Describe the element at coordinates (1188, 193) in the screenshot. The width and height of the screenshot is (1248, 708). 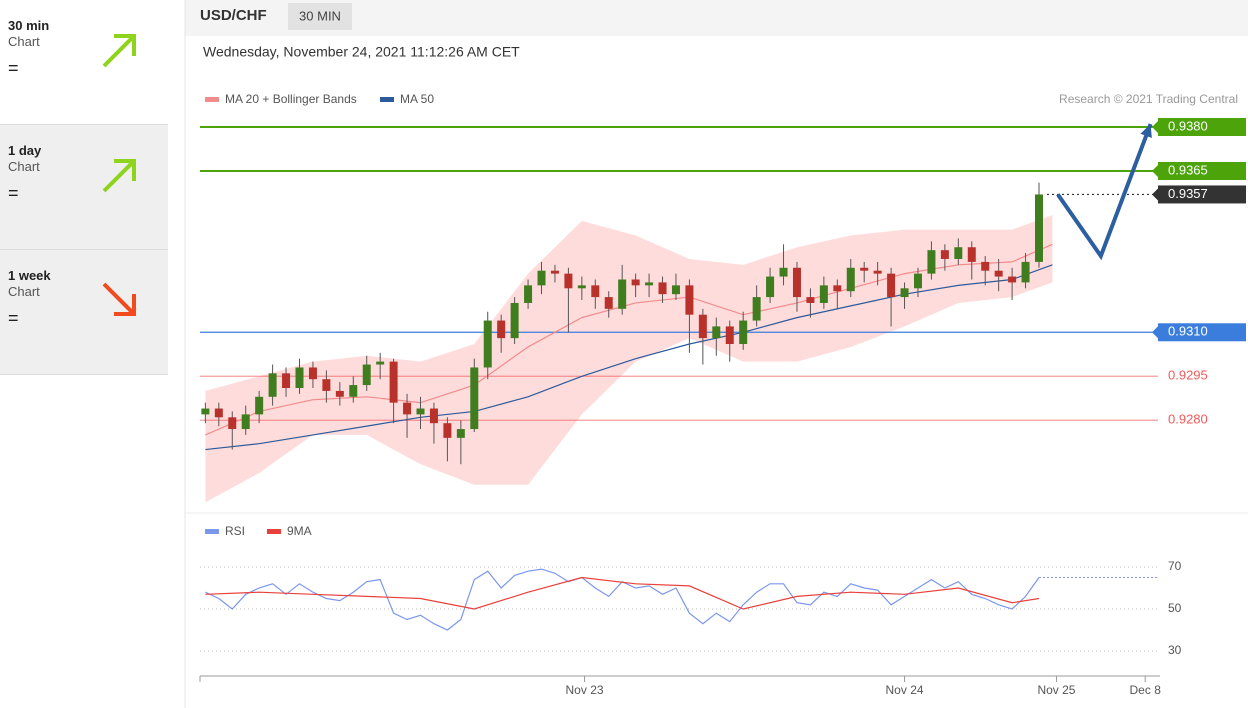
I see `level-label: 0.9357` at that location.